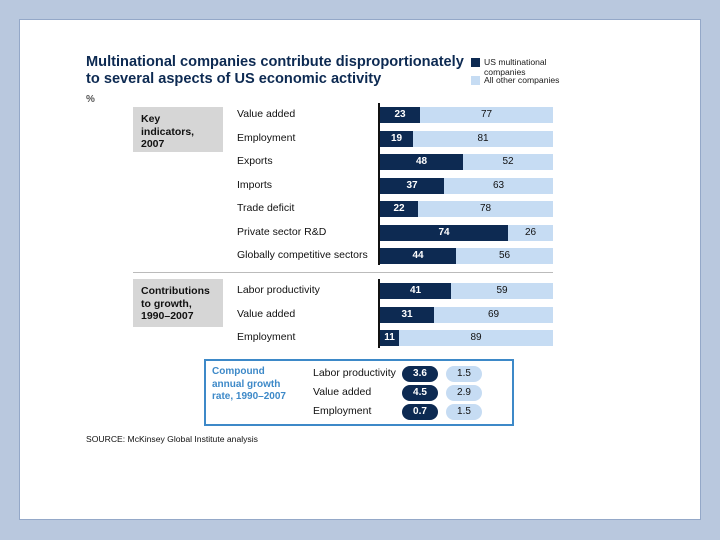  What do you see at coordinates (266, 208) in the screenshot?
I see `row-label: Trade deficit` at bounding box center [266, 208].